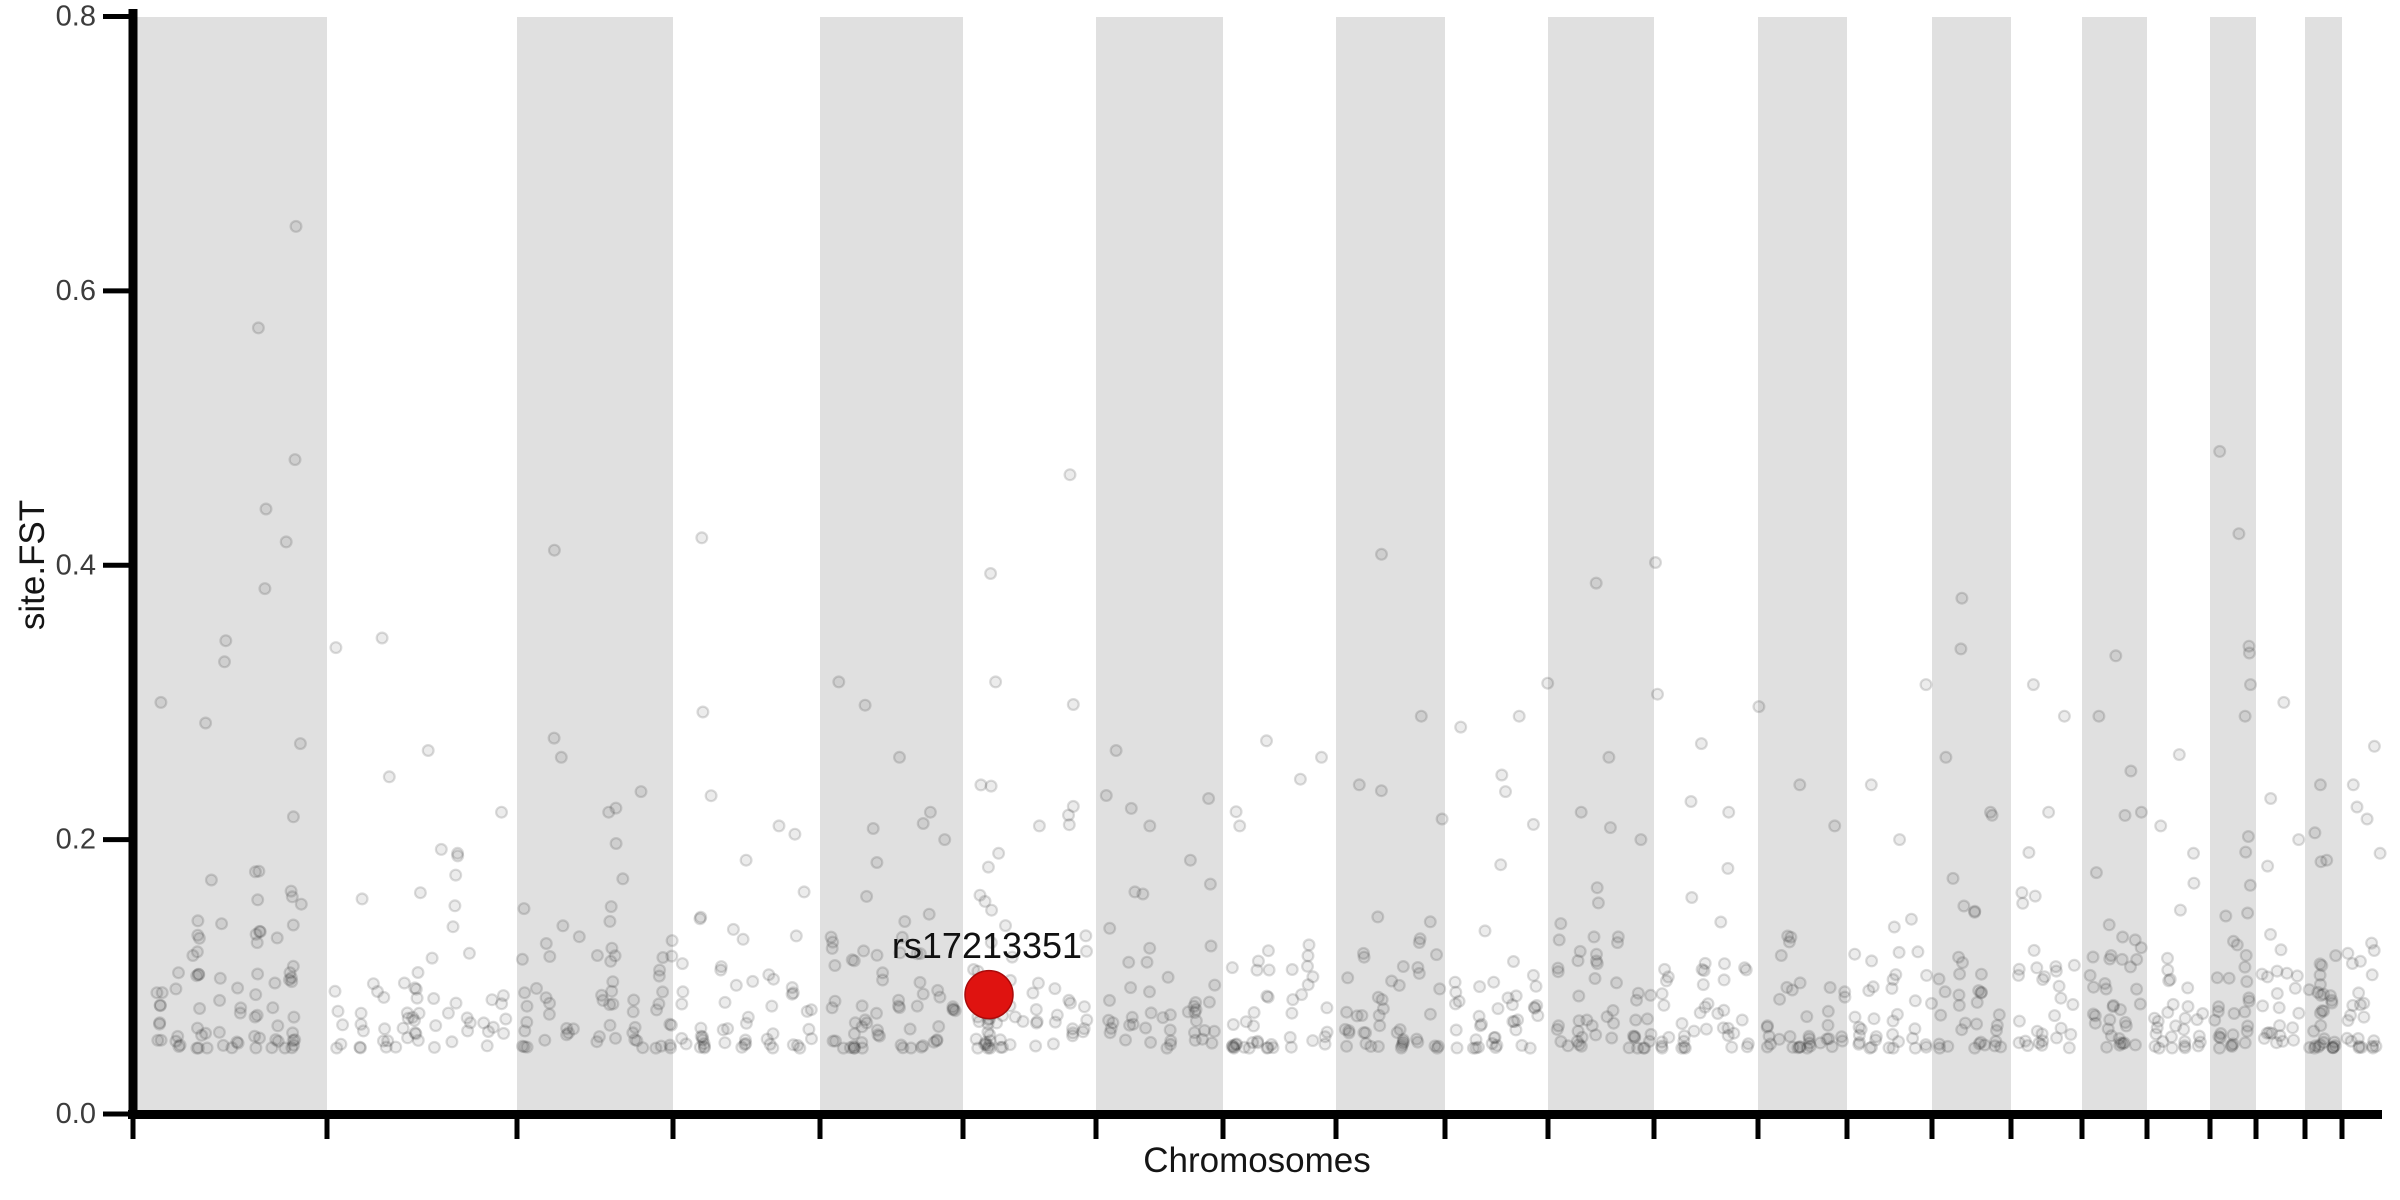  I want to click on chromosome-band, so click(595, 563).